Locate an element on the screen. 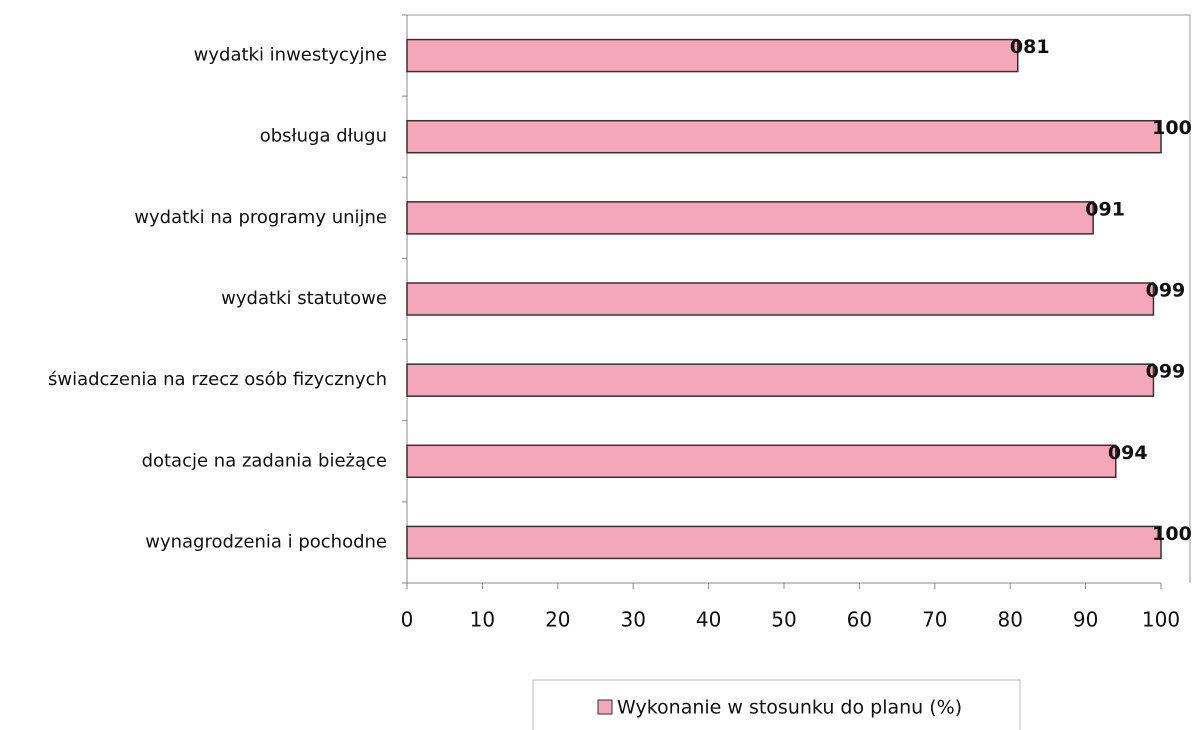  y-tick-label: wydatki statutowe is located at coordinates (304, 298).